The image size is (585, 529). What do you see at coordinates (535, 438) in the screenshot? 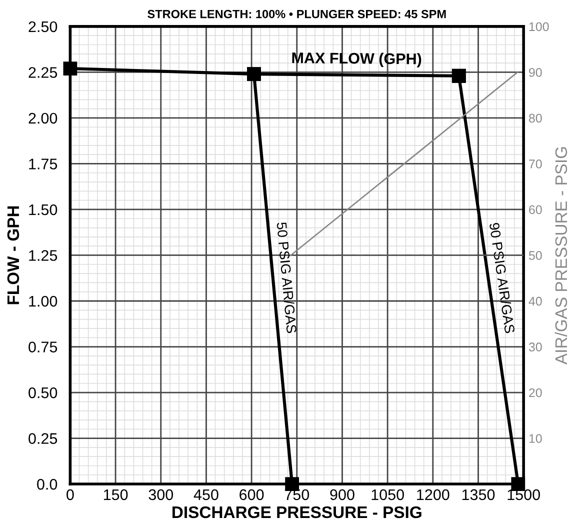
I see `y2-tick-label: 10` at bounding box center [535, 438].